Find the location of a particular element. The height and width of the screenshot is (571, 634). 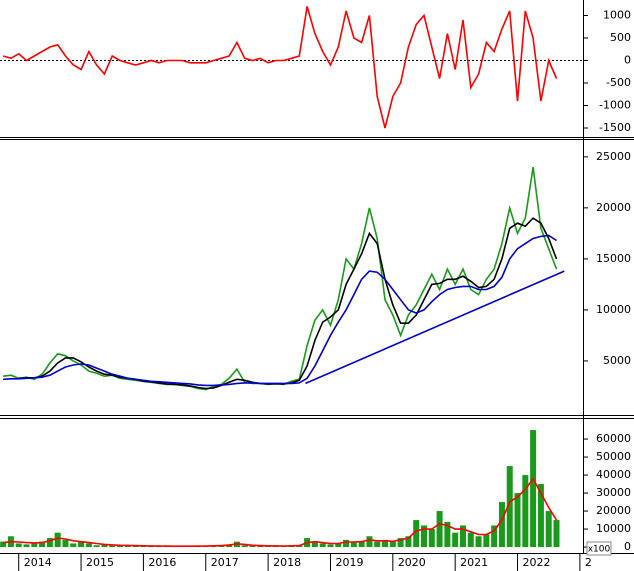

y-tick-label: 30000 is located at coordinates (613, 492).